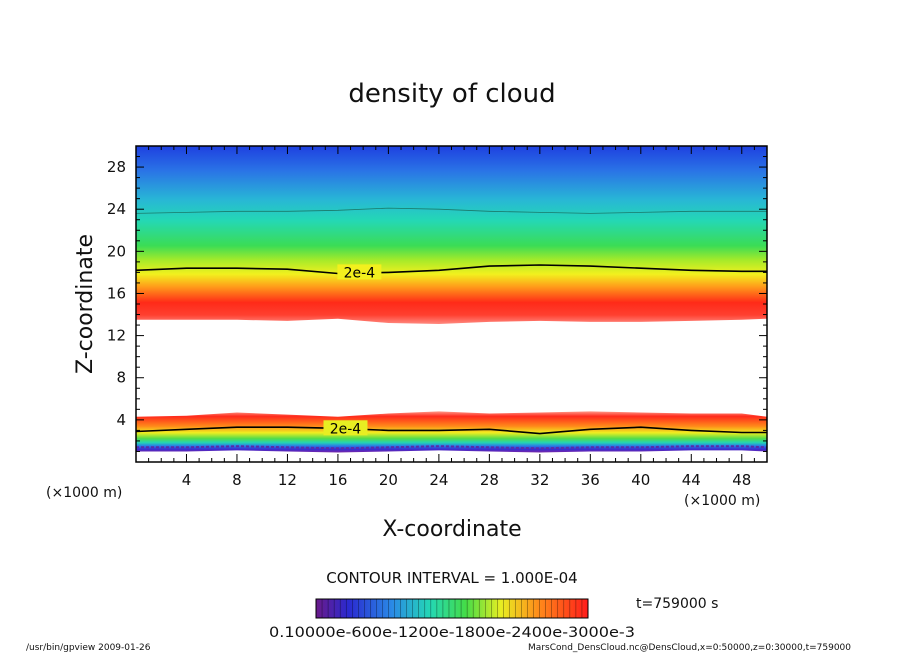  What do you see at coordinates (451, 529) in the screenshot?
I see `x-axis-title: X-coordinate` at bounding box center [451, 529].